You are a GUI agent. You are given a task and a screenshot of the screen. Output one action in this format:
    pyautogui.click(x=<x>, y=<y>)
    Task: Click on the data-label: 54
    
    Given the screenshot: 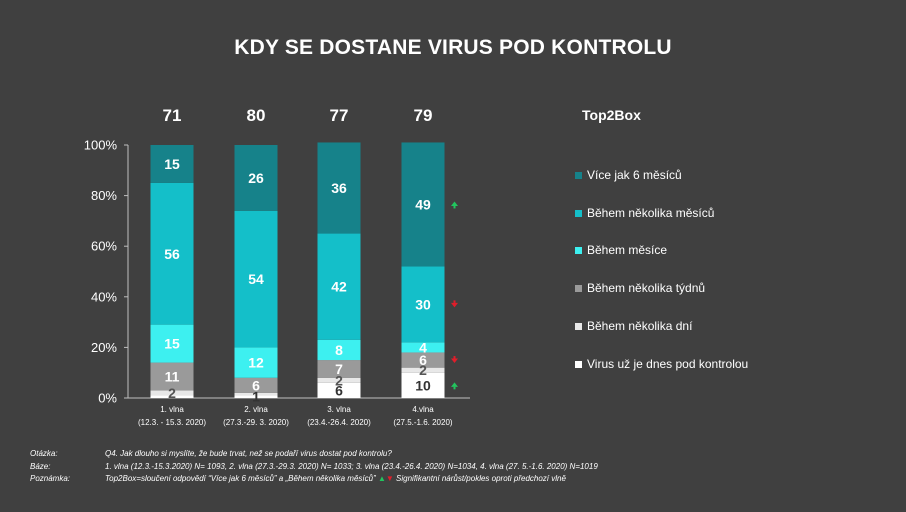 What is the action you would take?
    pyautogui.click(x=256, y=279)
    